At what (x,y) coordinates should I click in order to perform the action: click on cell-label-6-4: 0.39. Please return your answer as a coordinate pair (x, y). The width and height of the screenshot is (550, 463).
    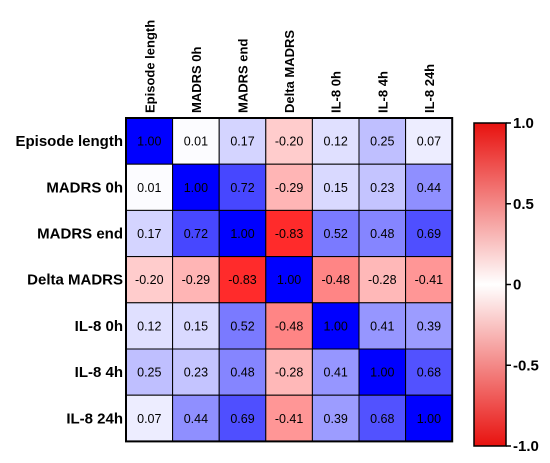
    Looking at the image, I should click on (336, 419).